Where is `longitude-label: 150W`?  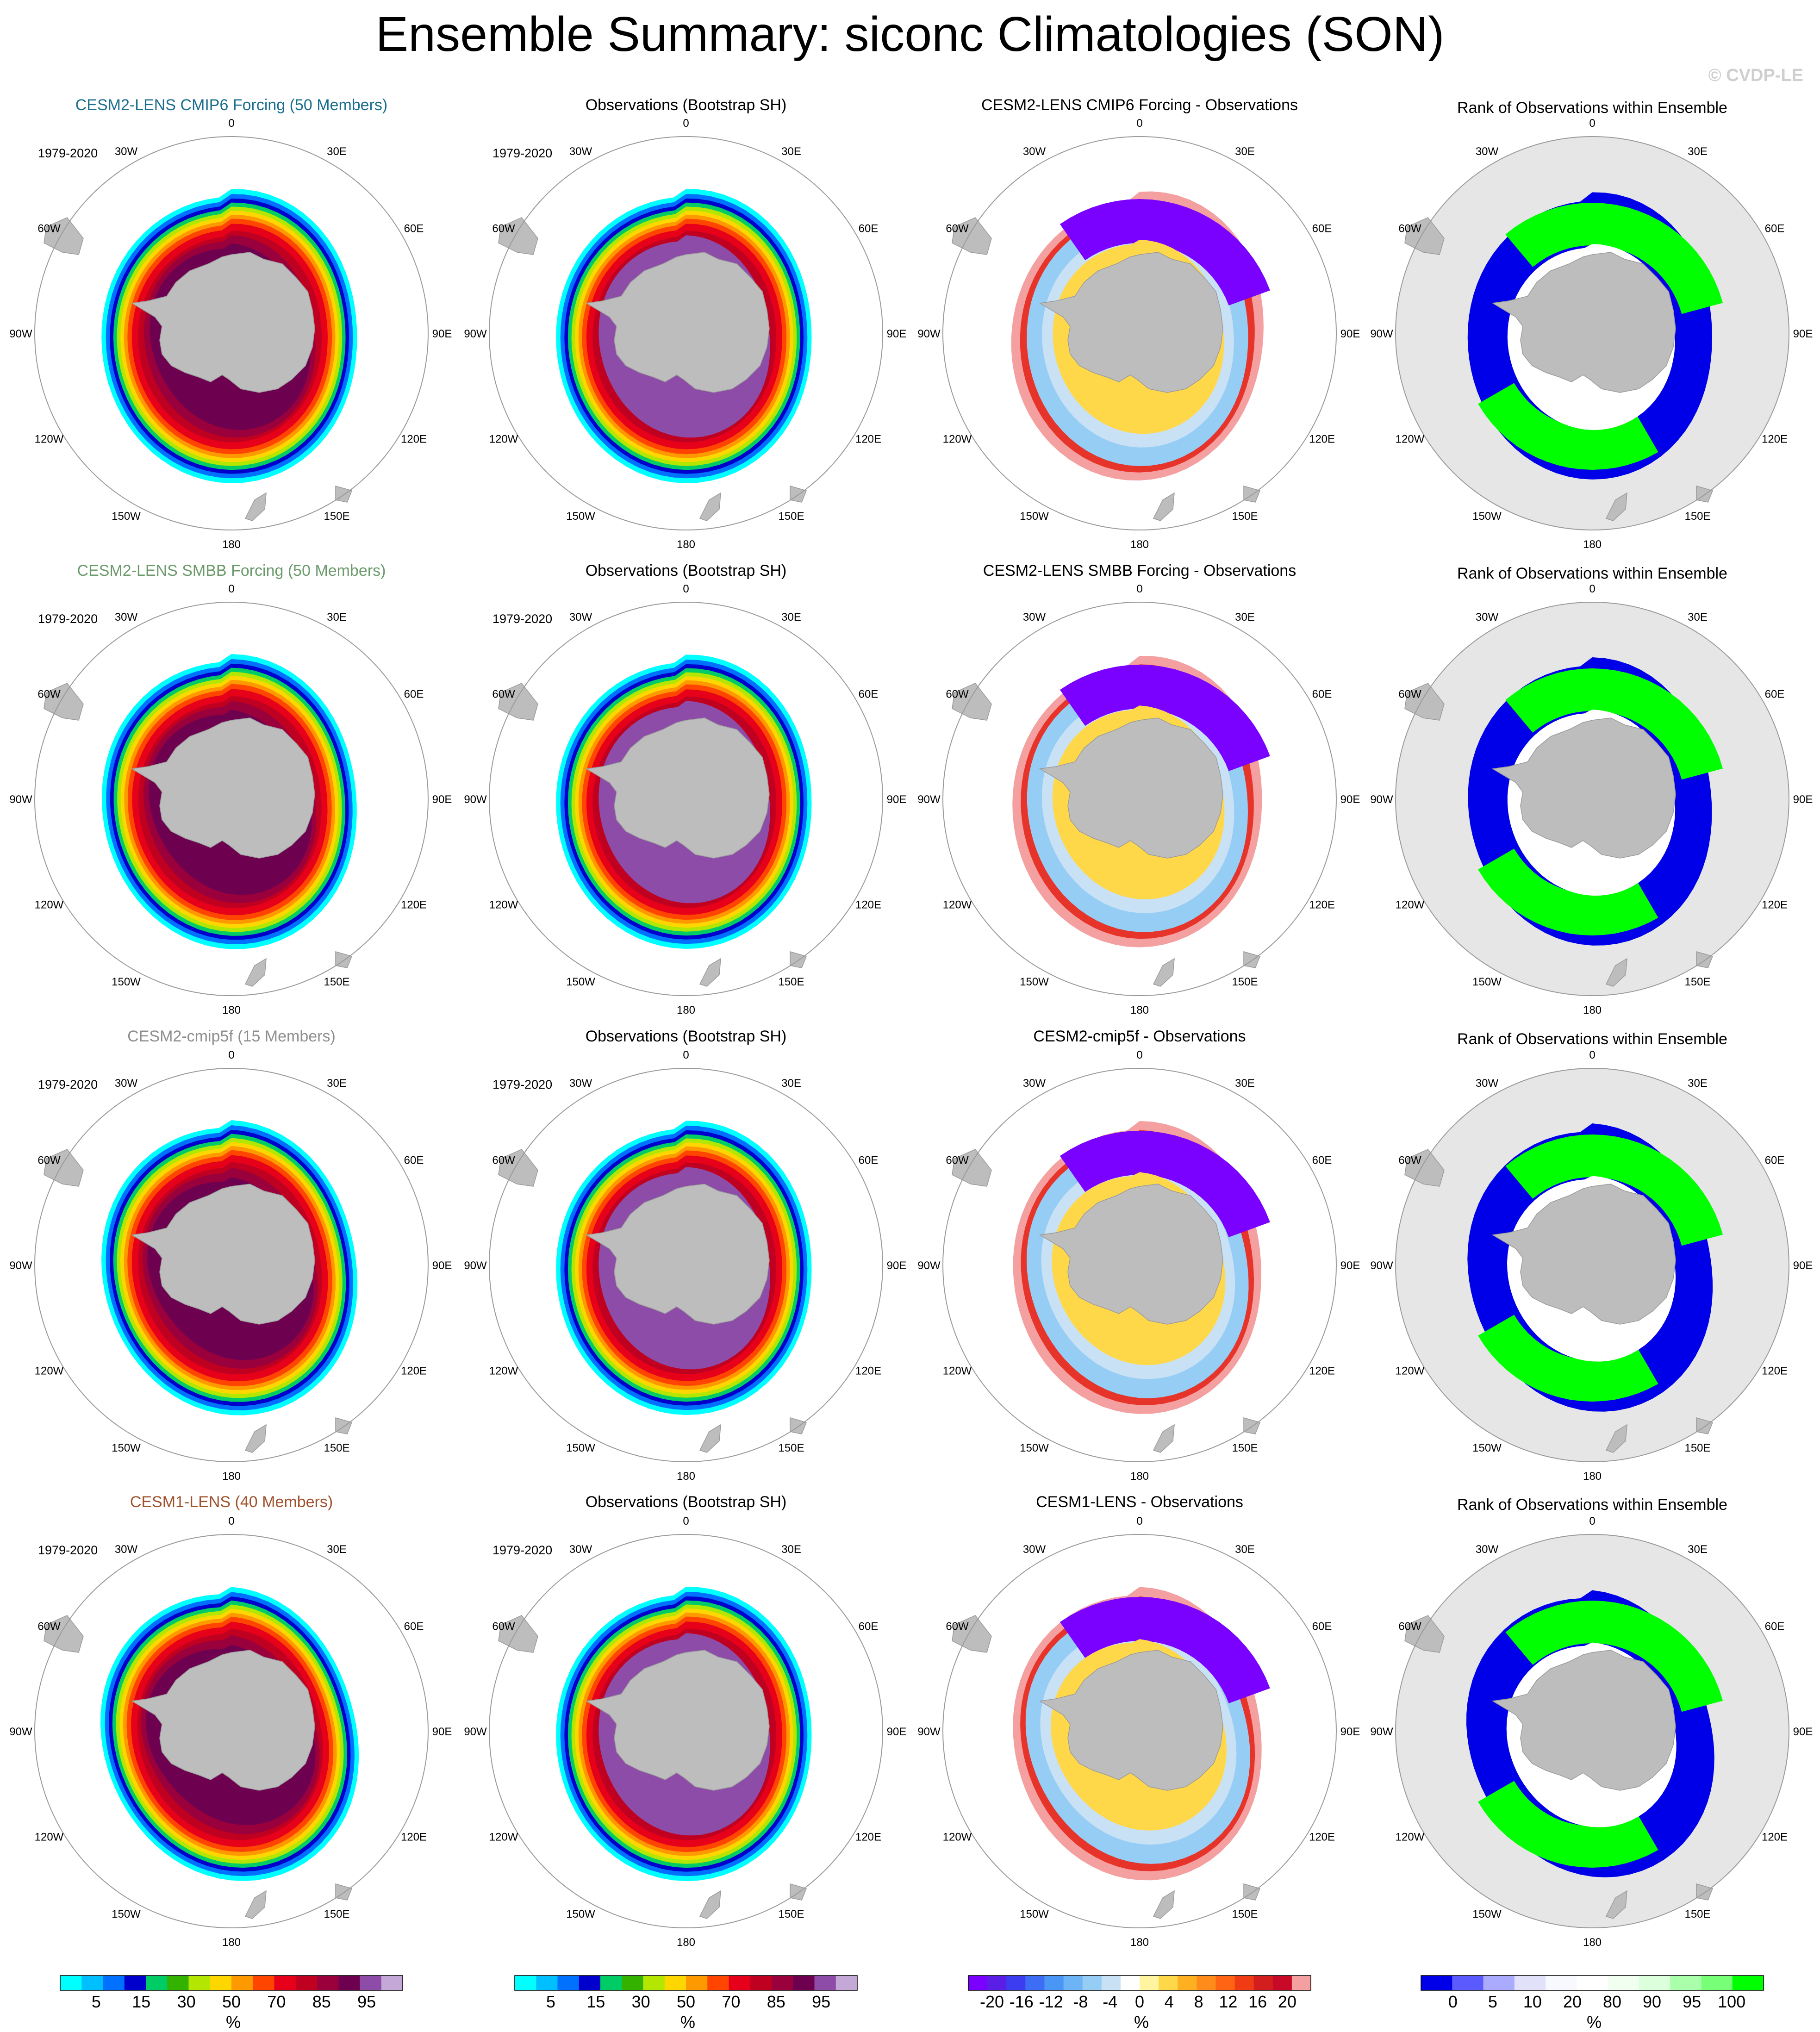 longitude-label: 150W is located at coordinates (1487, 516).